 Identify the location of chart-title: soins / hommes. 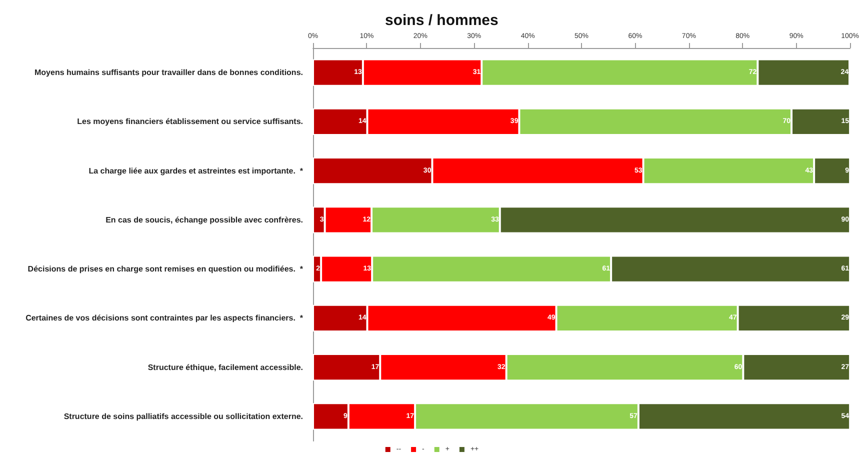
(441, 20).